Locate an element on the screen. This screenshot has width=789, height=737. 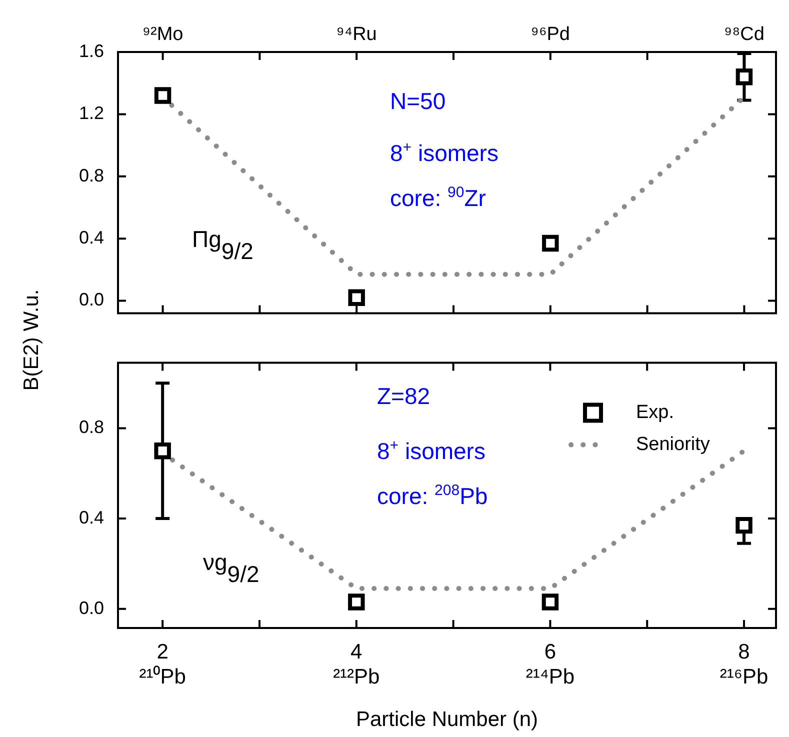
x-tick-label: ⁹²Mo is located at coordinates (163, 34).